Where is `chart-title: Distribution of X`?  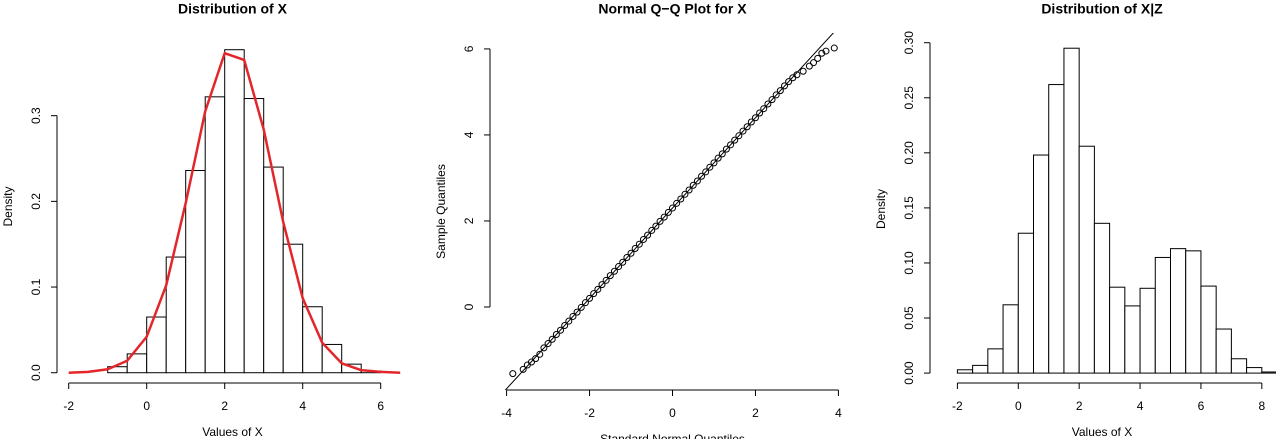 chart-title: Distribution of X is located at coordinates (233, 9).